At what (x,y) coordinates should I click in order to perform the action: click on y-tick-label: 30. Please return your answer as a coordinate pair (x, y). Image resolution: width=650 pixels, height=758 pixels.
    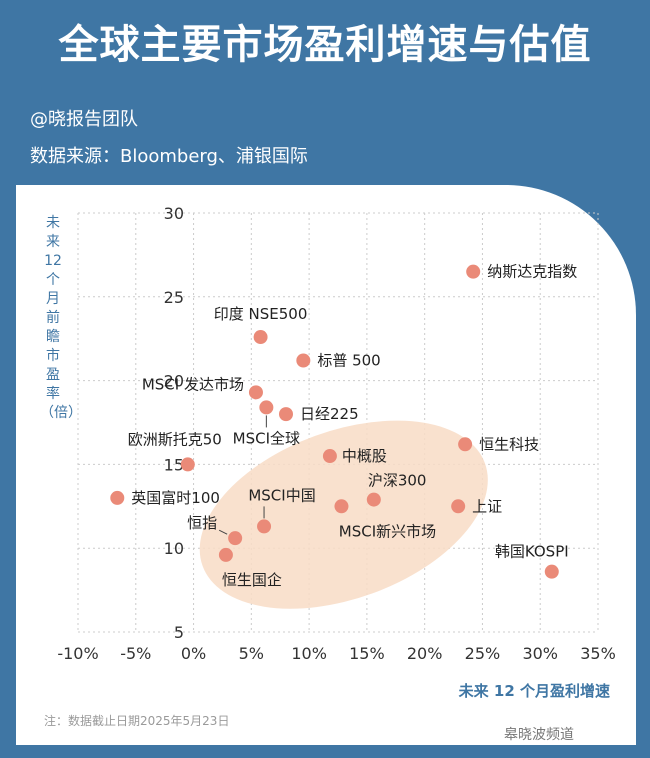
    Looking at the image, I should click on (174, 213).